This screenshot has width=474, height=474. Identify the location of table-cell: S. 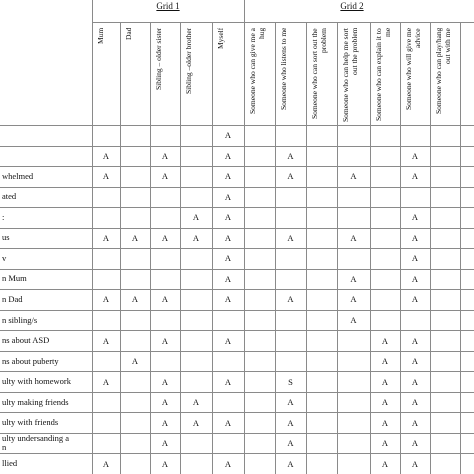
(290, 381).